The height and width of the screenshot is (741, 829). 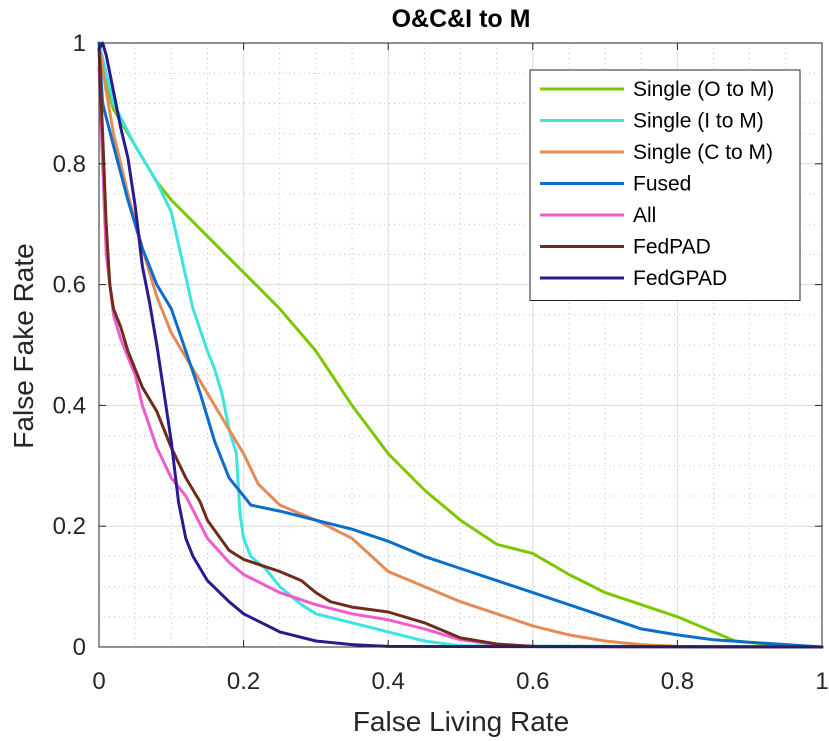 What do you see at coordinates (461, 19) in the screenshot?
I see `chart-title: O&C&I to M` at bounding box center [461, 19].